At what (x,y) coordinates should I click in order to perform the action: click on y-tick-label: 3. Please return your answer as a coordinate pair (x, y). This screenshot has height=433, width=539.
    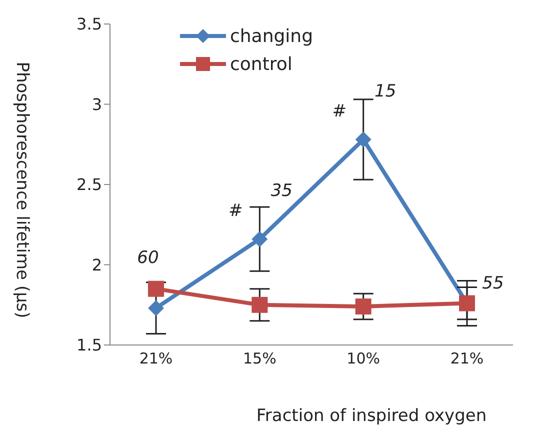
    Looking at the image, I should click on (97, 104).